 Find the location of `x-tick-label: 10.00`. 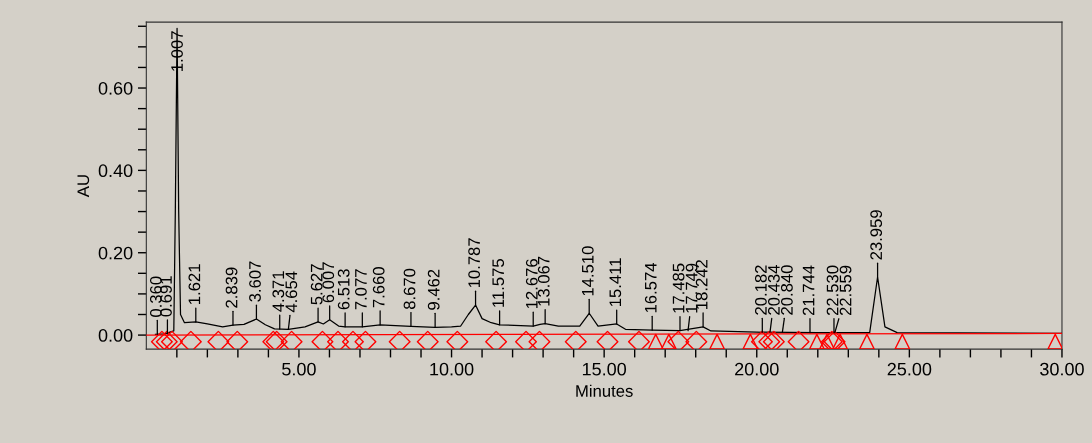

x-tick-label: 10.00 is located at coordinates (452, 369).